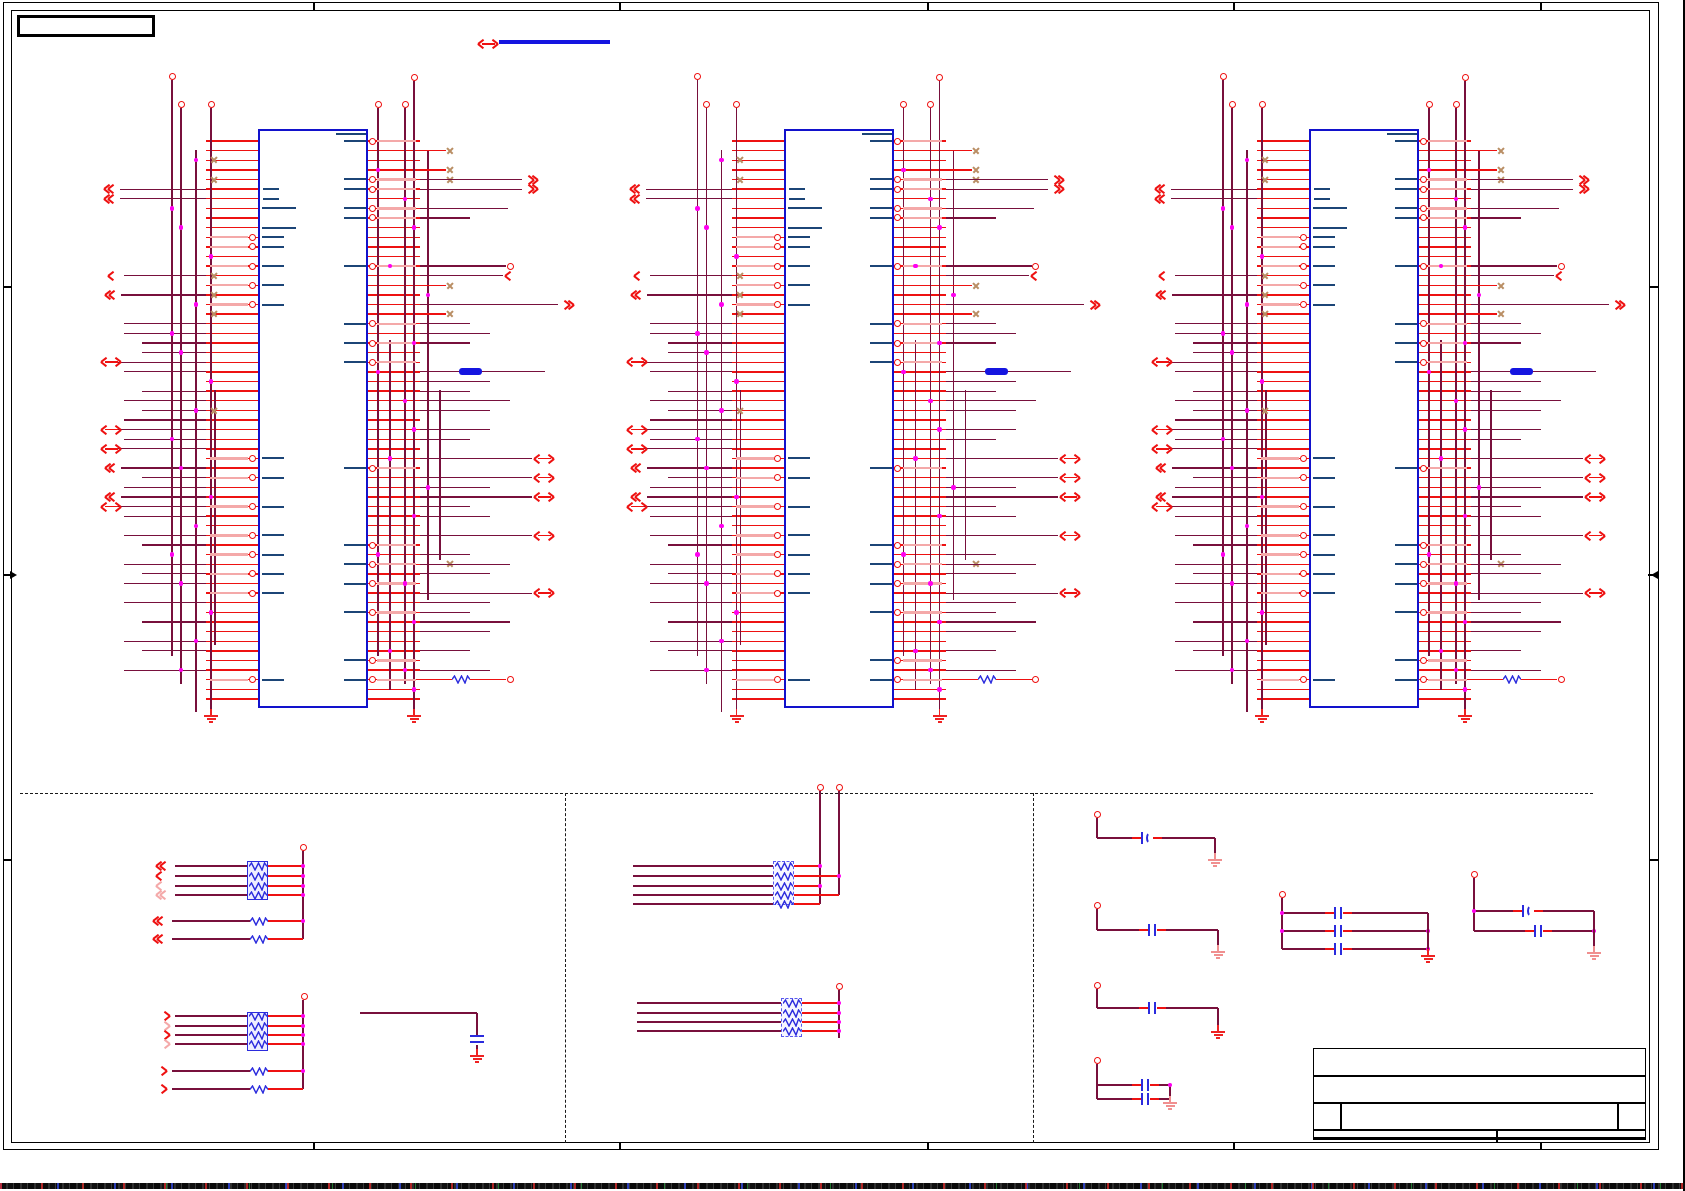 The image size is (1685, 1191). Describe the element at coordinates (1428, 932) in the screenshot. I see `net-rail` at that location.